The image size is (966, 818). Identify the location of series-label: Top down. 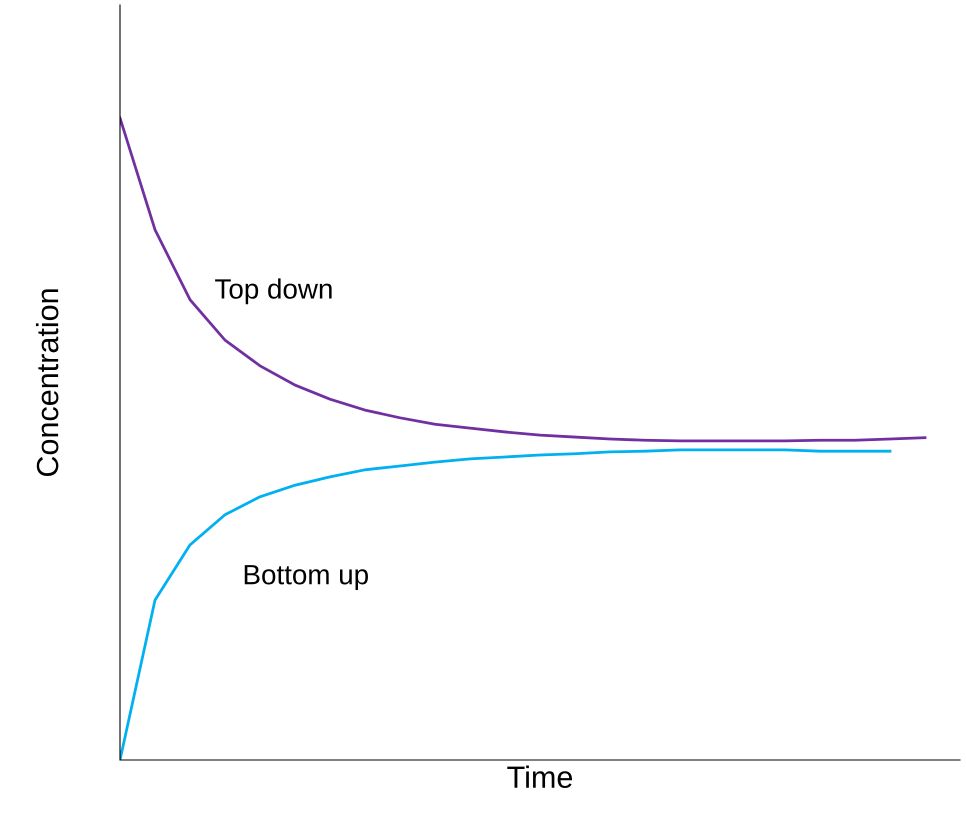
(273, 291).